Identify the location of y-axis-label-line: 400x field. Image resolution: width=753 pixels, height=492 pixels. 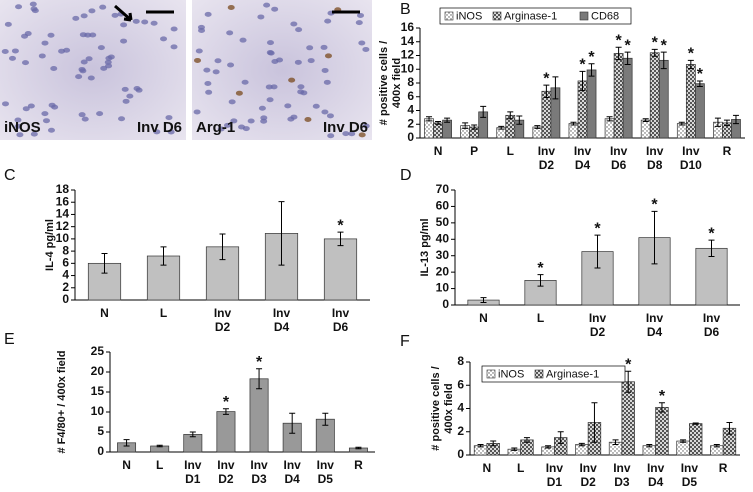
(397, 83).